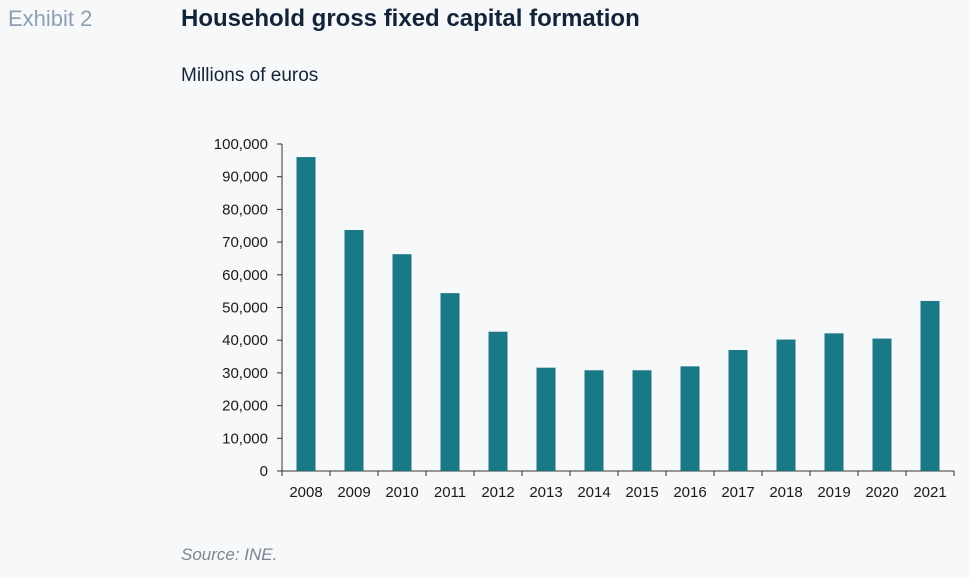 Image resolution: width=969 pixels, height=578 pixels. What do you see at coordinates (241, 144) in the screenshot?
I see `y-tick-label: 100,000` at bounding box center [241, 144].